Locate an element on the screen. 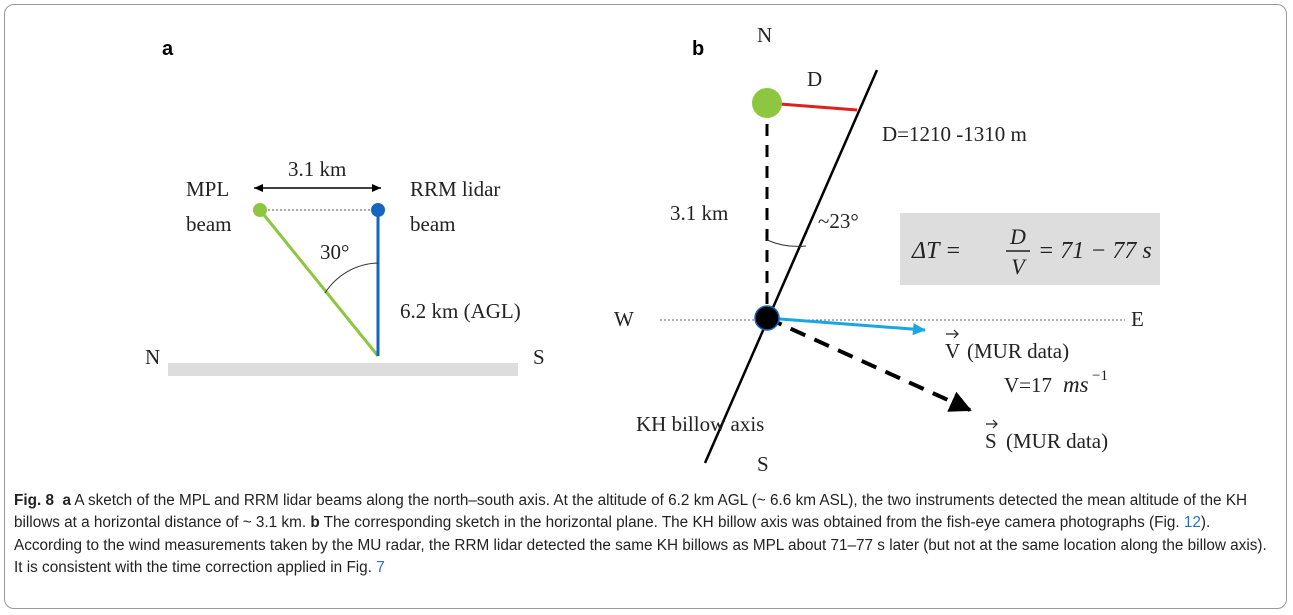 Image resolution: width=1293 pixels, height=615 pixels. panel-label: a is located at coordinates (168, 49).